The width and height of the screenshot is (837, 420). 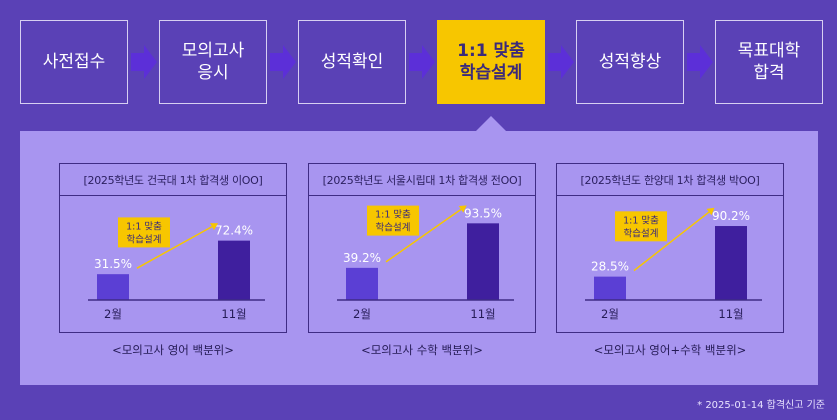 I want to click on footnote: * 2025-01-14 합격신고 기준, so click(x=761, y=405).